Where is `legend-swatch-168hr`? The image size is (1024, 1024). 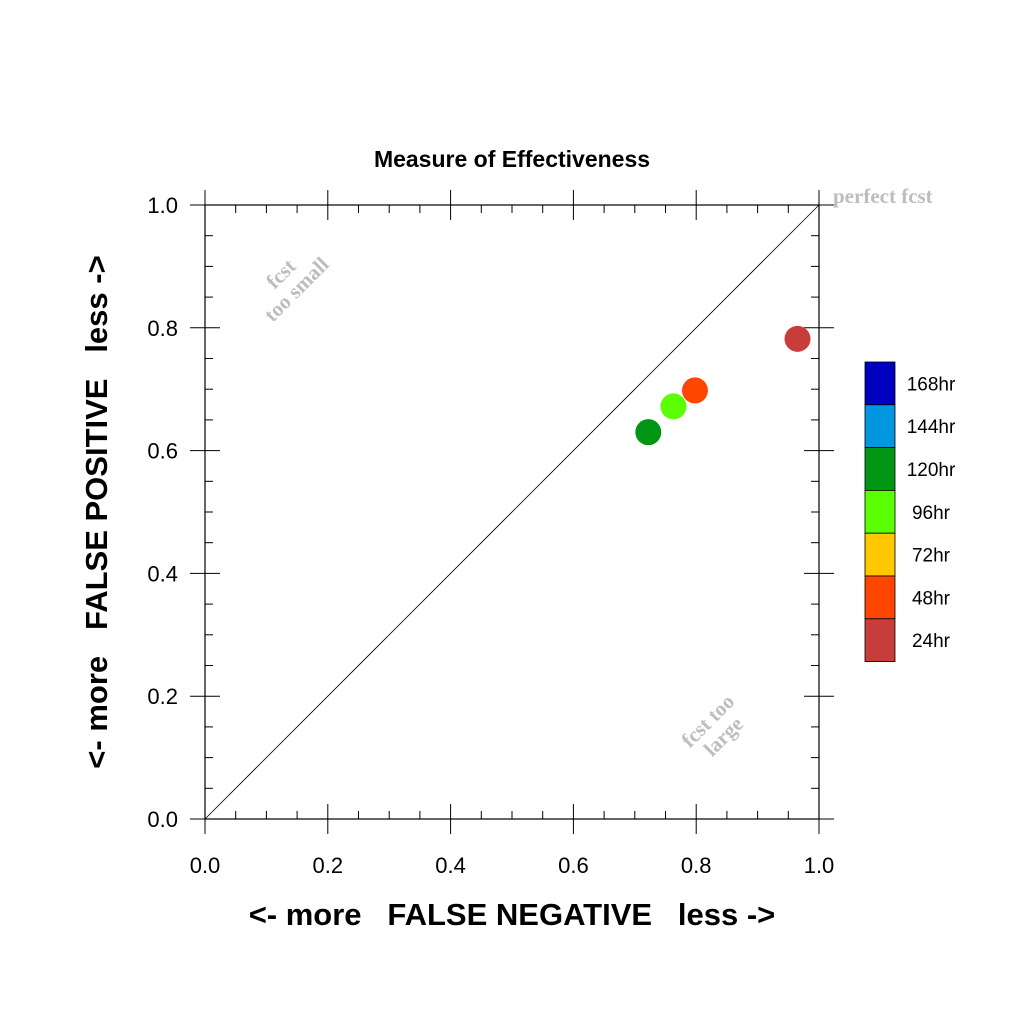 legend-swatch-168hr is located at coordinates (880, 383).